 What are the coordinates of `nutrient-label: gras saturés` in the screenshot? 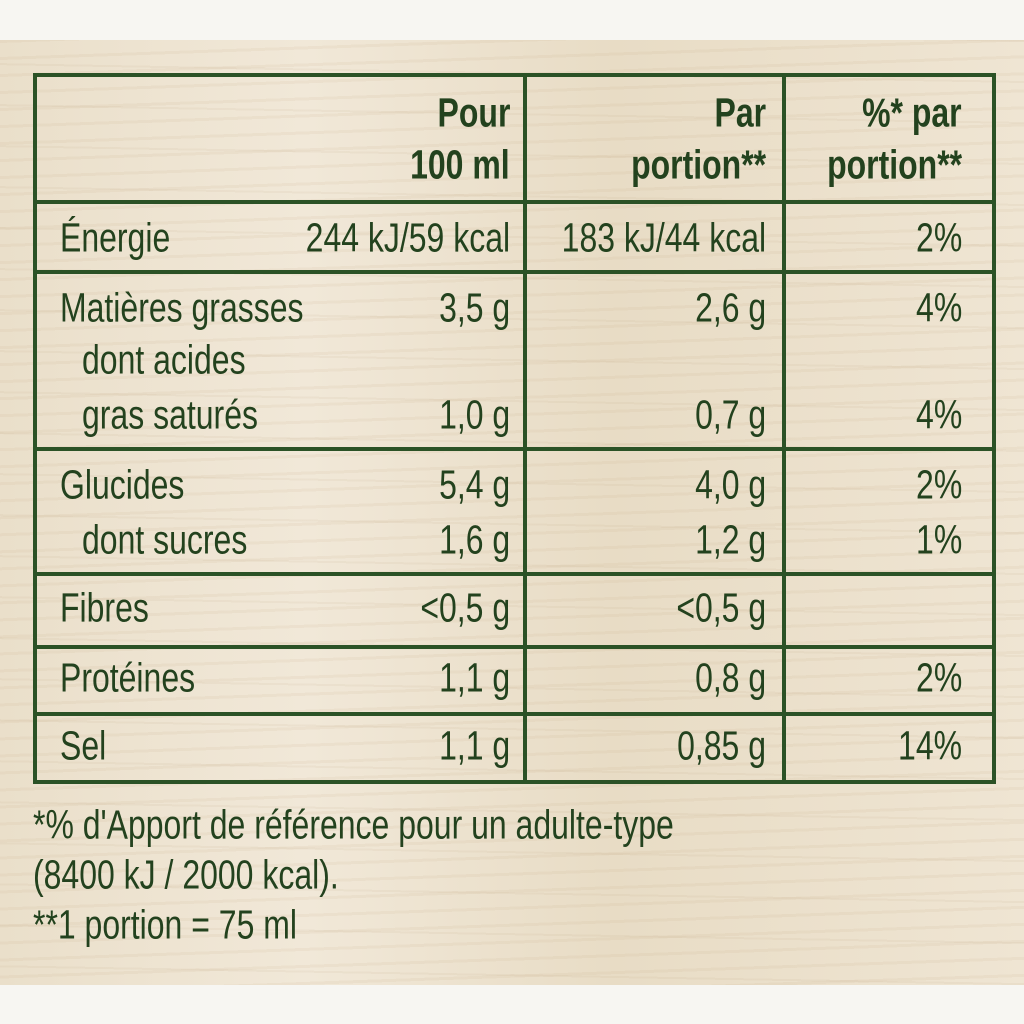 It's located at (170, 414).